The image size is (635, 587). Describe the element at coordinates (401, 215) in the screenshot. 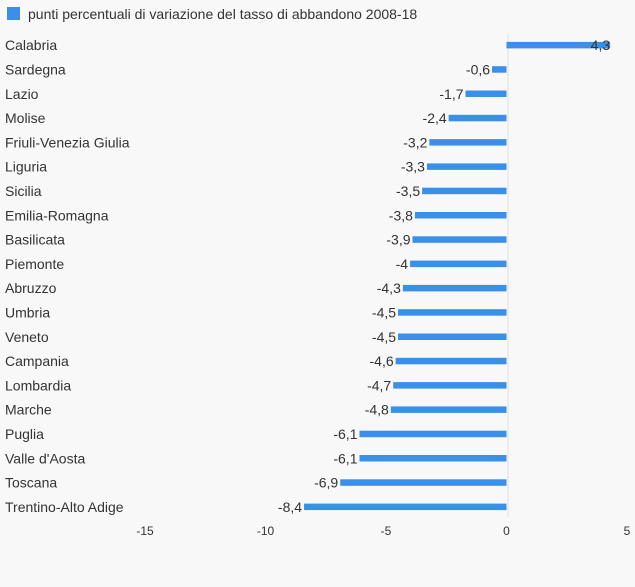

I see `value-label: -3,8` at that location.